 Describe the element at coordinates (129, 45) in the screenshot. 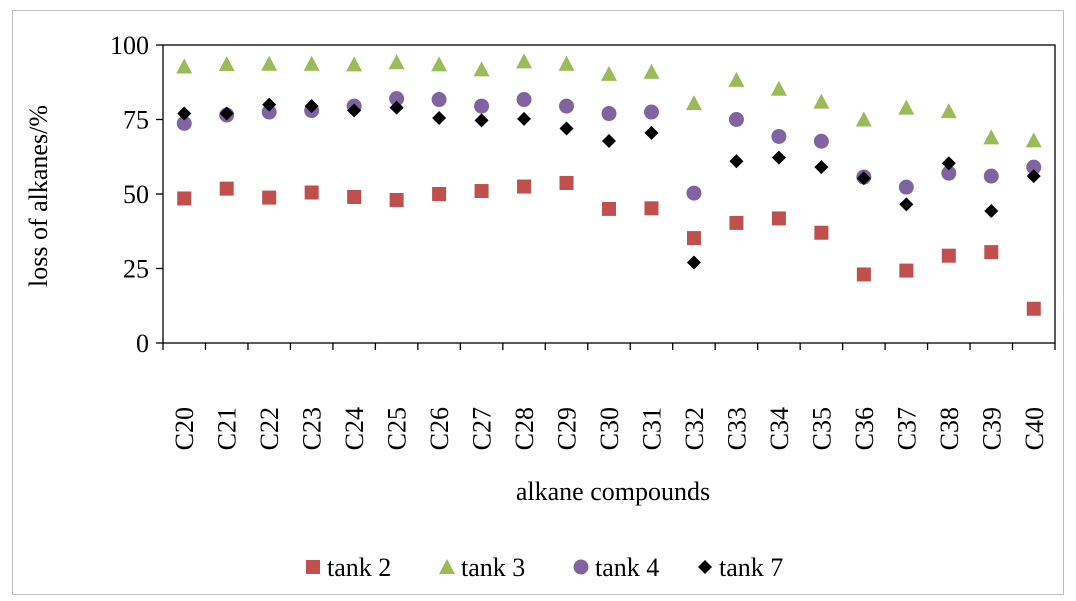

I see `y-tick-label: 100` at that location.